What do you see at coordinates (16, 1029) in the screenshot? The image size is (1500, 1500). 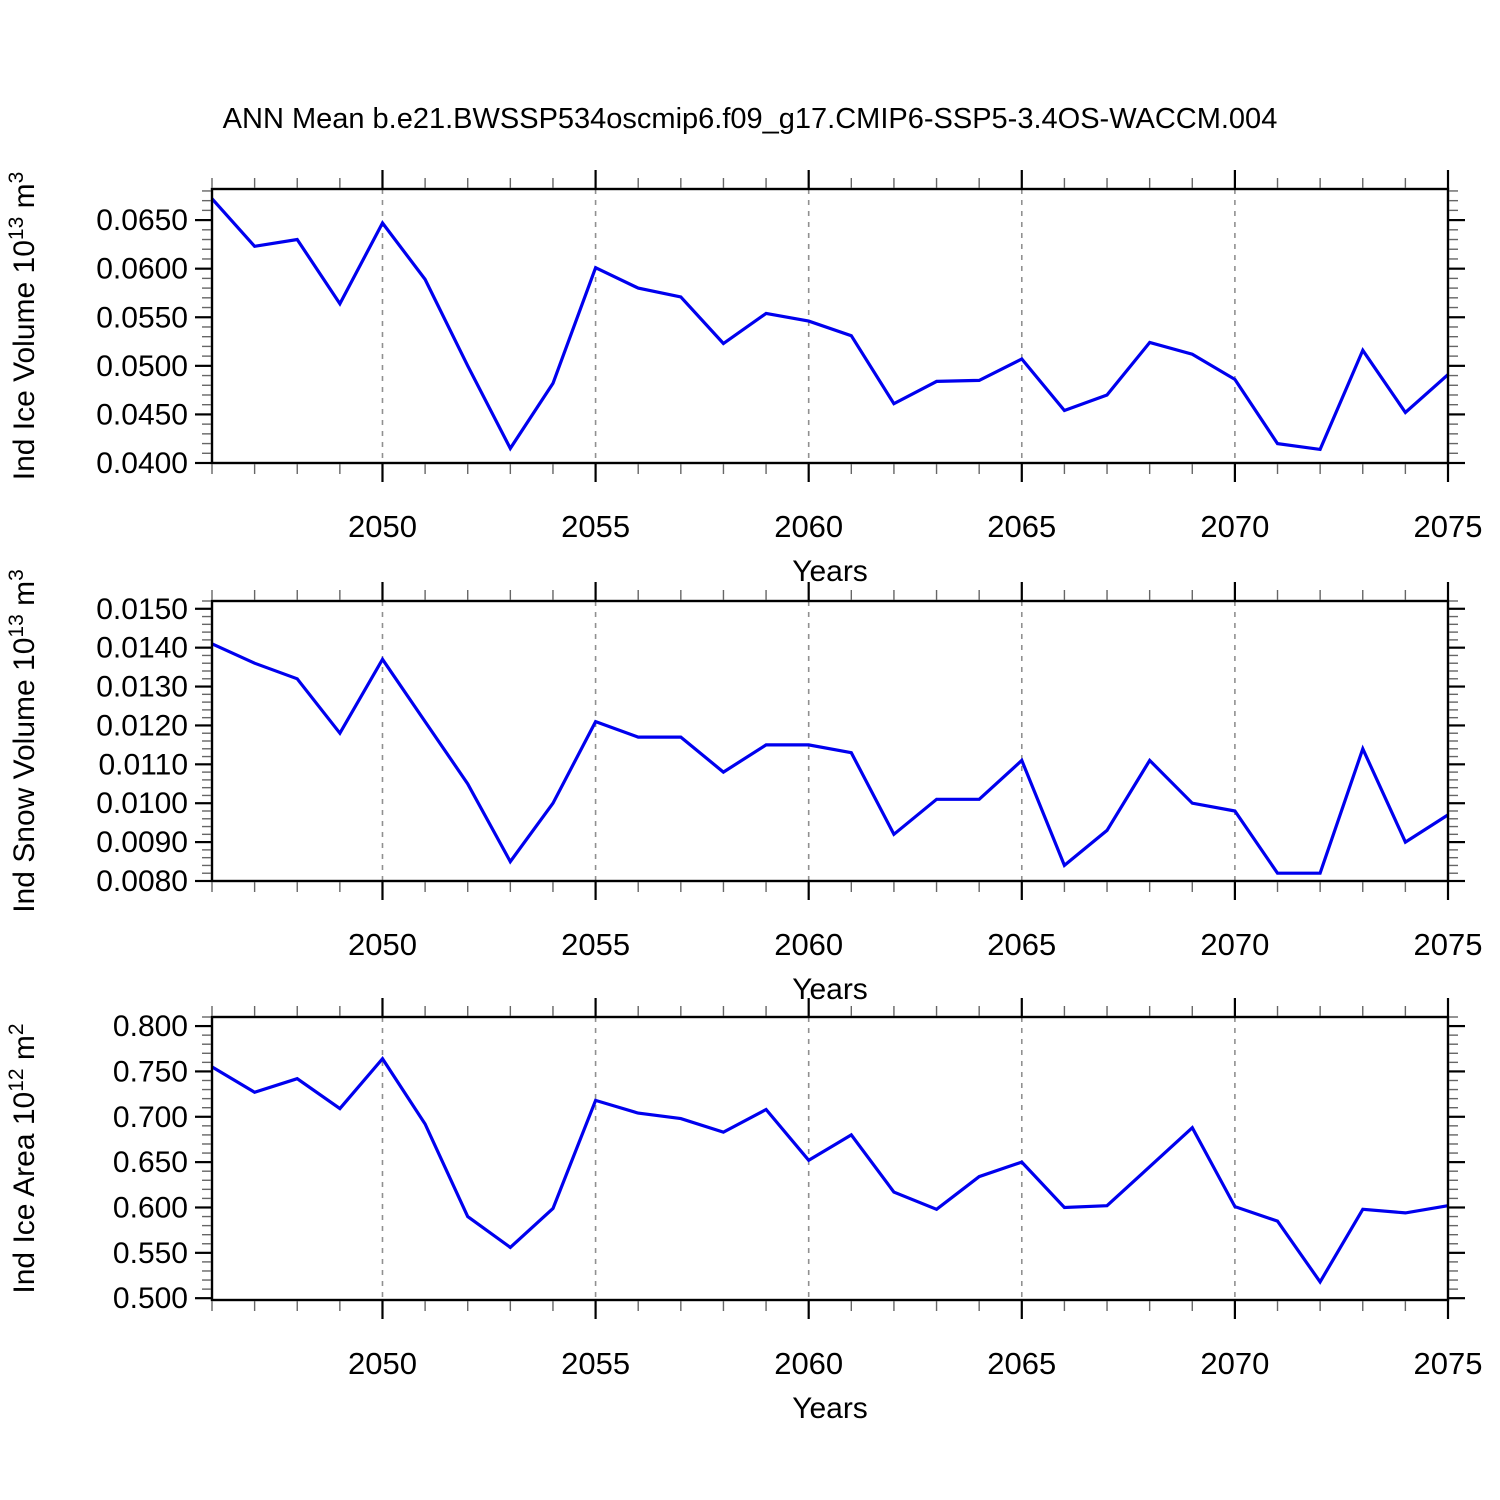 I see `ylabel-superscript: 2` at bounding box center [16, 1029].